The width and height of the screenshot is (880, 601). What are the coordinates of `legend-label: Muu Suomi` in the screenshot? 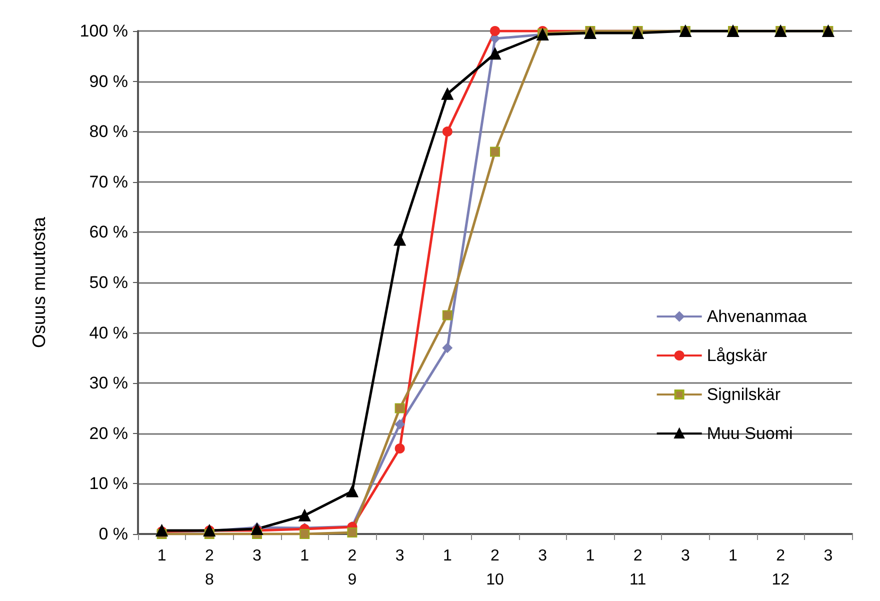 It's located at (749, 433).